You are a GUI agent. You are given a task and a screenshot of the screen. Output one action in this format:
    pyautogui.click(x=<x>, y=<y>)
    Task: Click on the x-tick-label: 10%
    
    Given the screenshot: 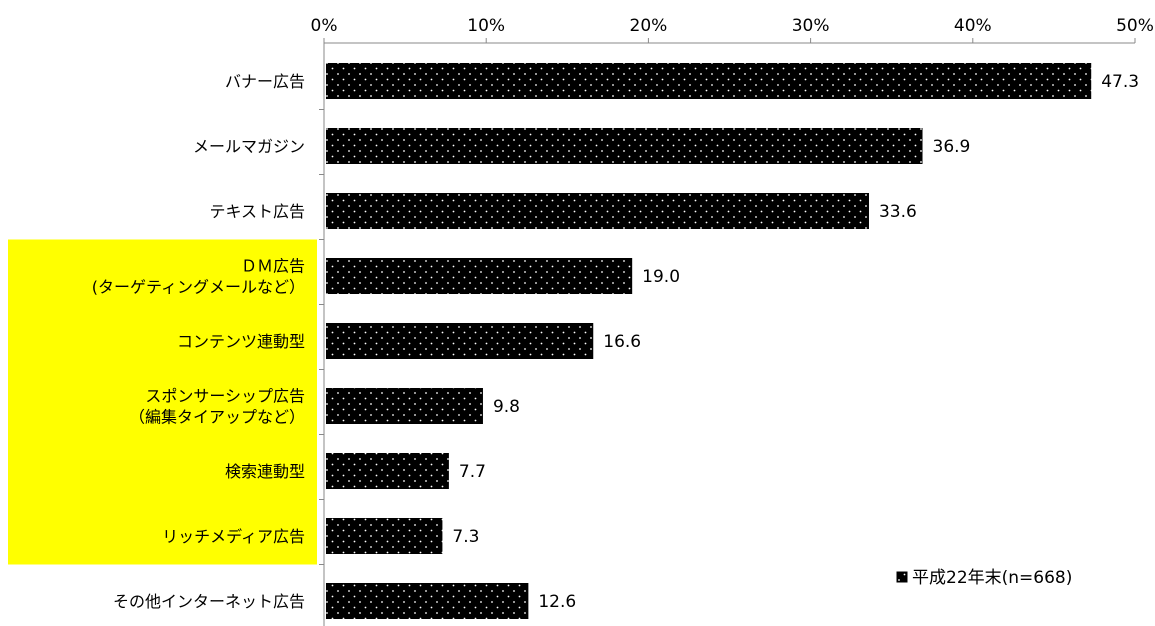 What is the action you would take?
    pyautogui.click(x=486, y=26)
    